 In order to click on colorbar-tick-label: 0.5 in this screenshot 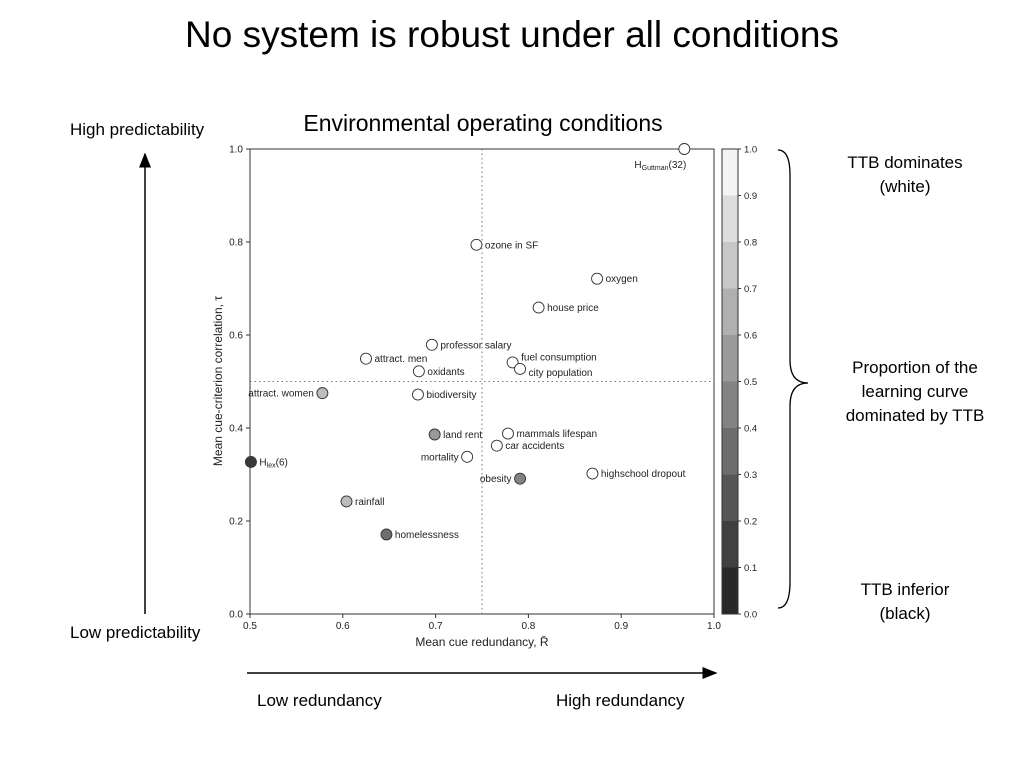, I will do `click(750, 382)`.